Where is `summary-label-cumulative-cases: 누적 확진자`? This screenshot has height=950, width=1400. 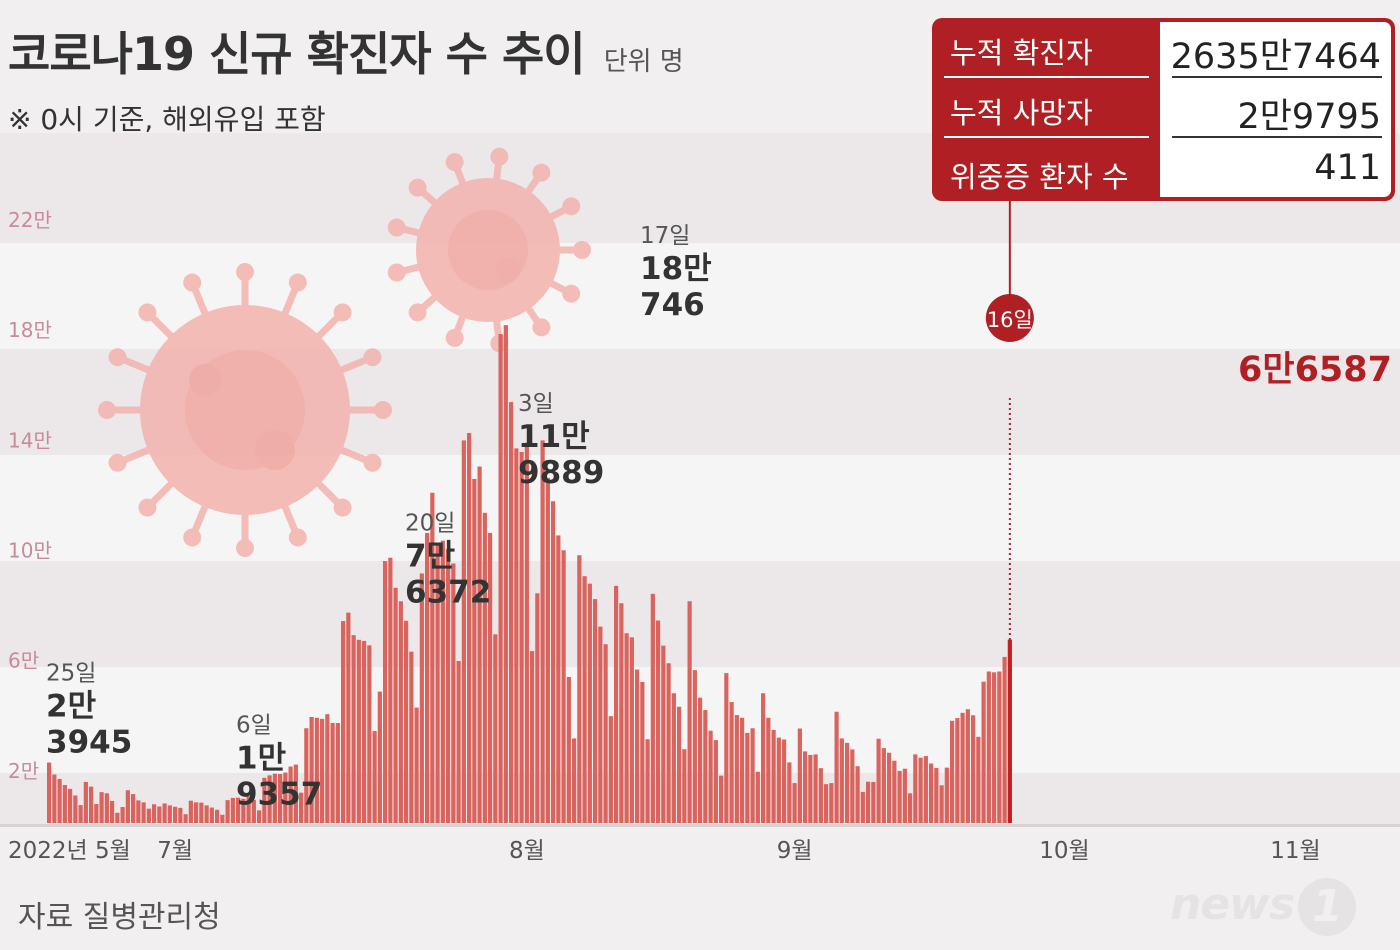 summary-label-cumulative-cases: 누적 확진자 is located at coordinates (1021, 53).